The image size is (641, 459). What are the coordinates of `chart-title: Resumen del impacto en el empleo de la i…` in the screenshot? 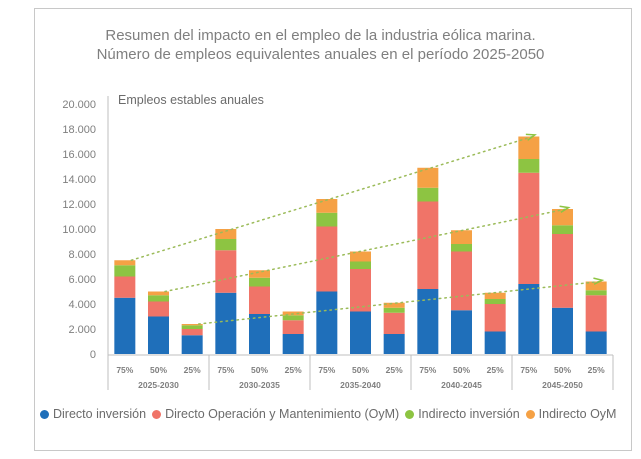 It's located at (320, 45).